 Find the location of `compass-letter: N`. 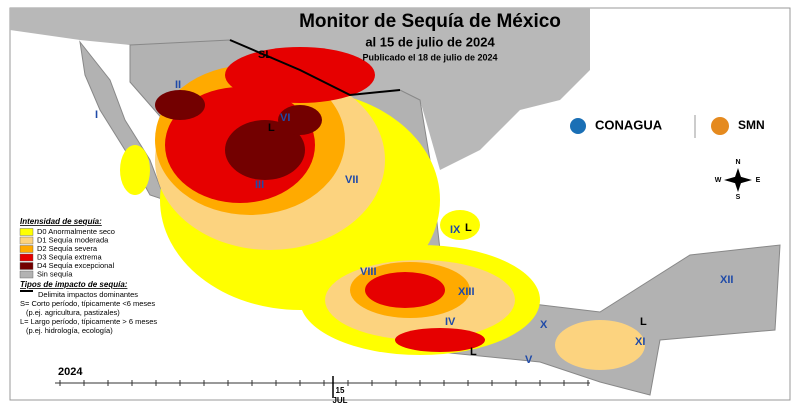

compass-letter: N is located at coordinates (737, 162).